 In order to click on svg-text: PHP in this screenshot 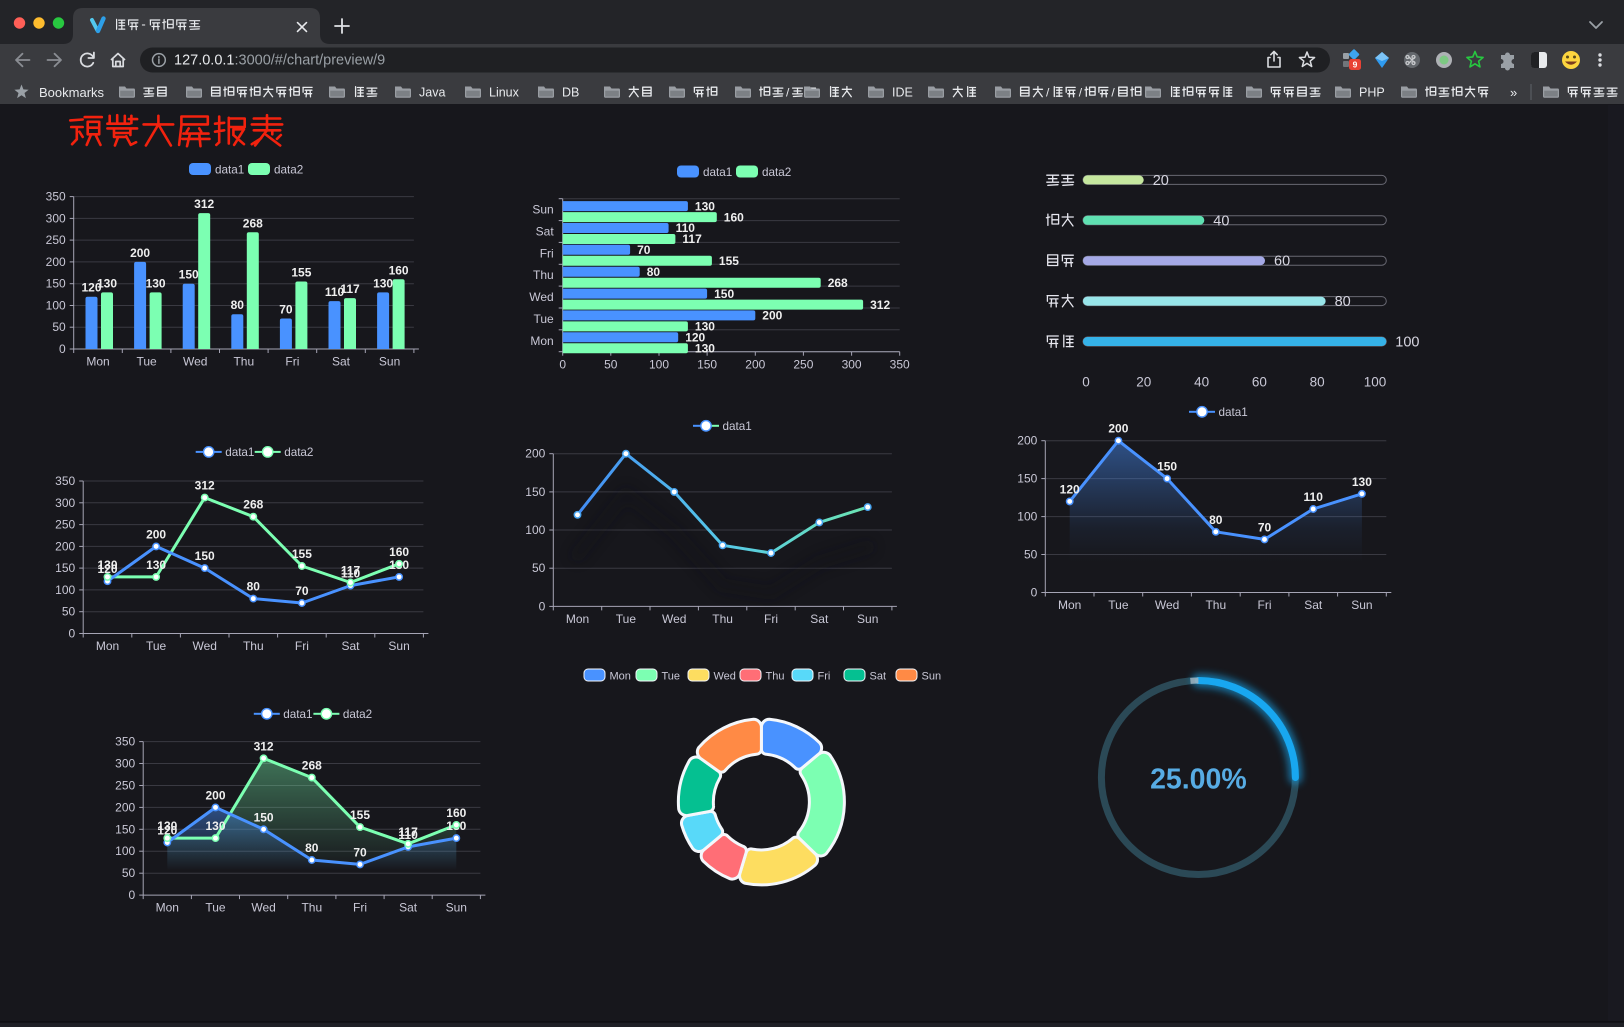, I will do `click(1372, 93)`.